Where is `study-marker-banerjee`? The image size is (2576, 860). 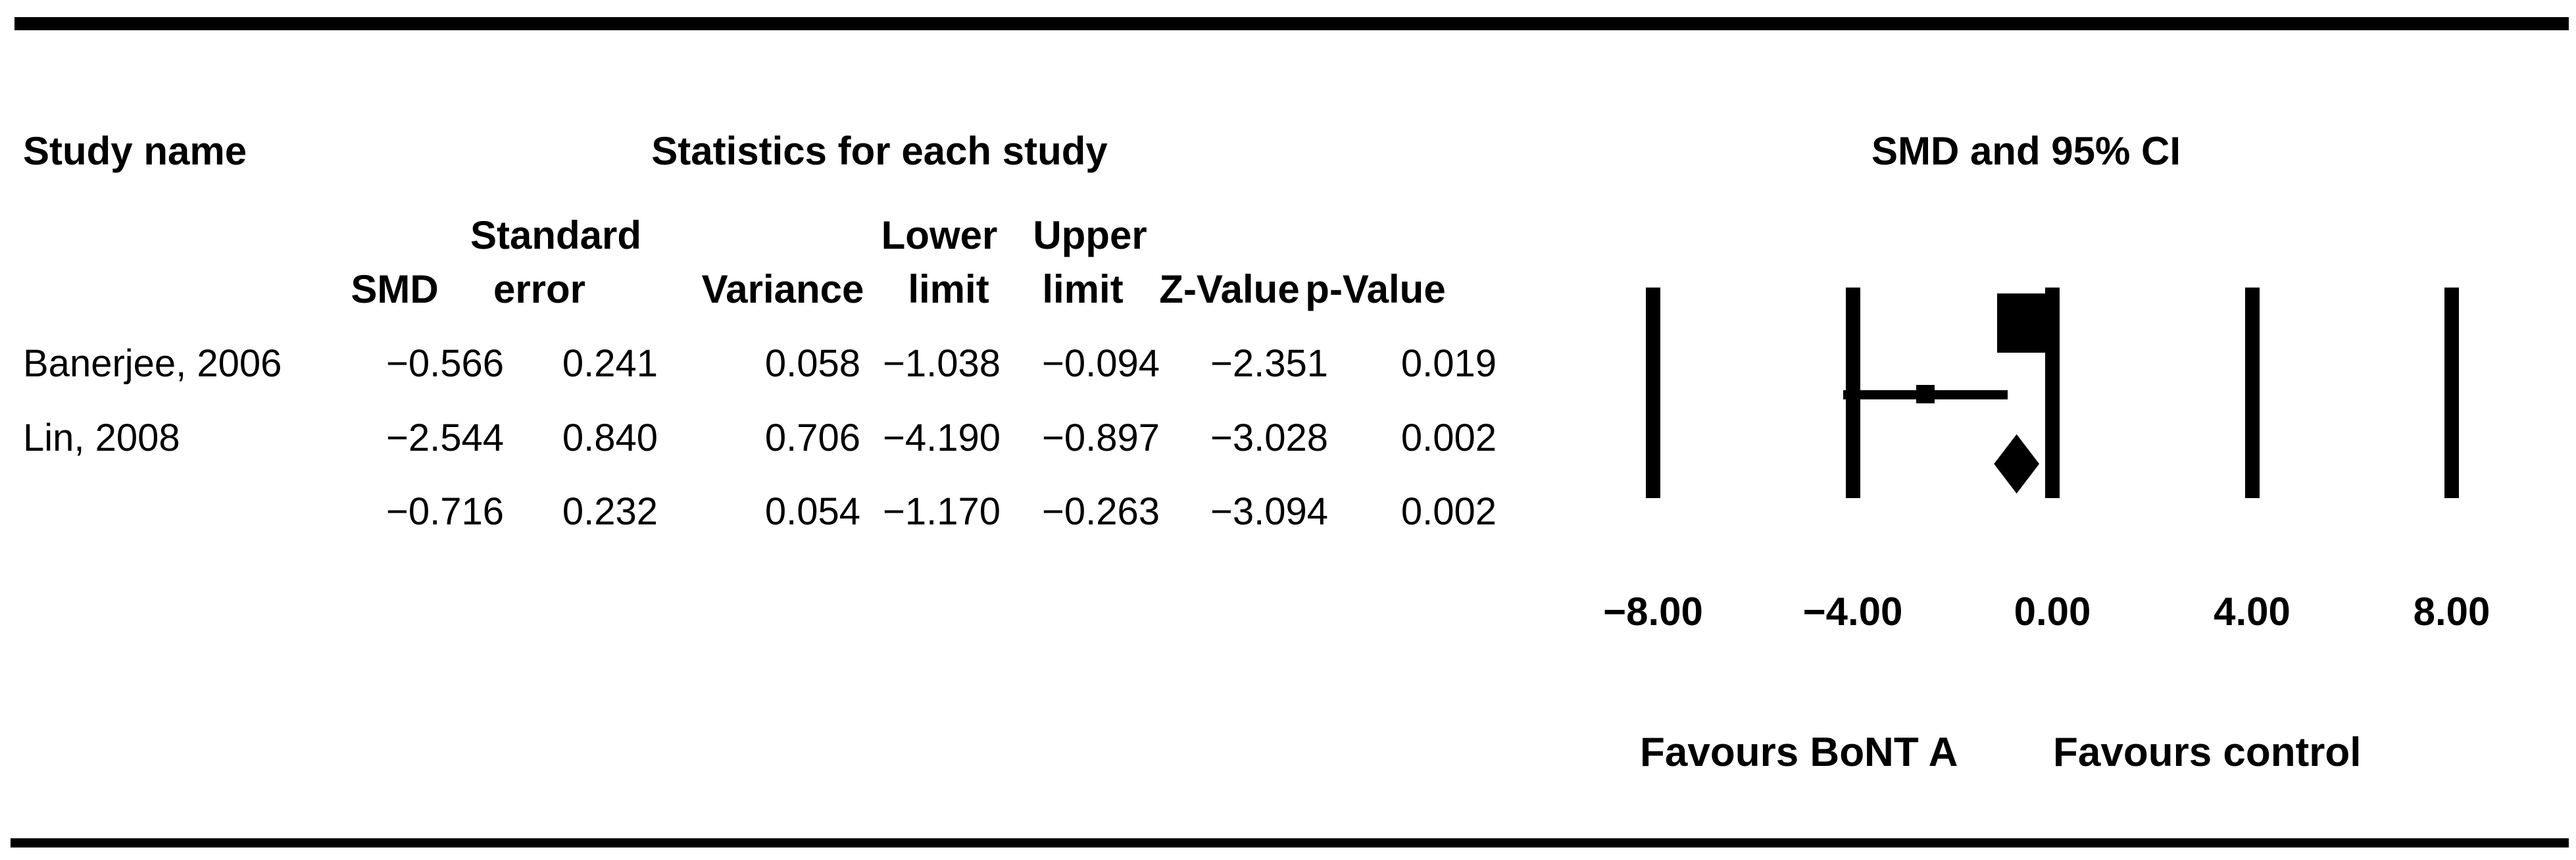 study-marker-banerjee is located at coordinates (2024, 323).